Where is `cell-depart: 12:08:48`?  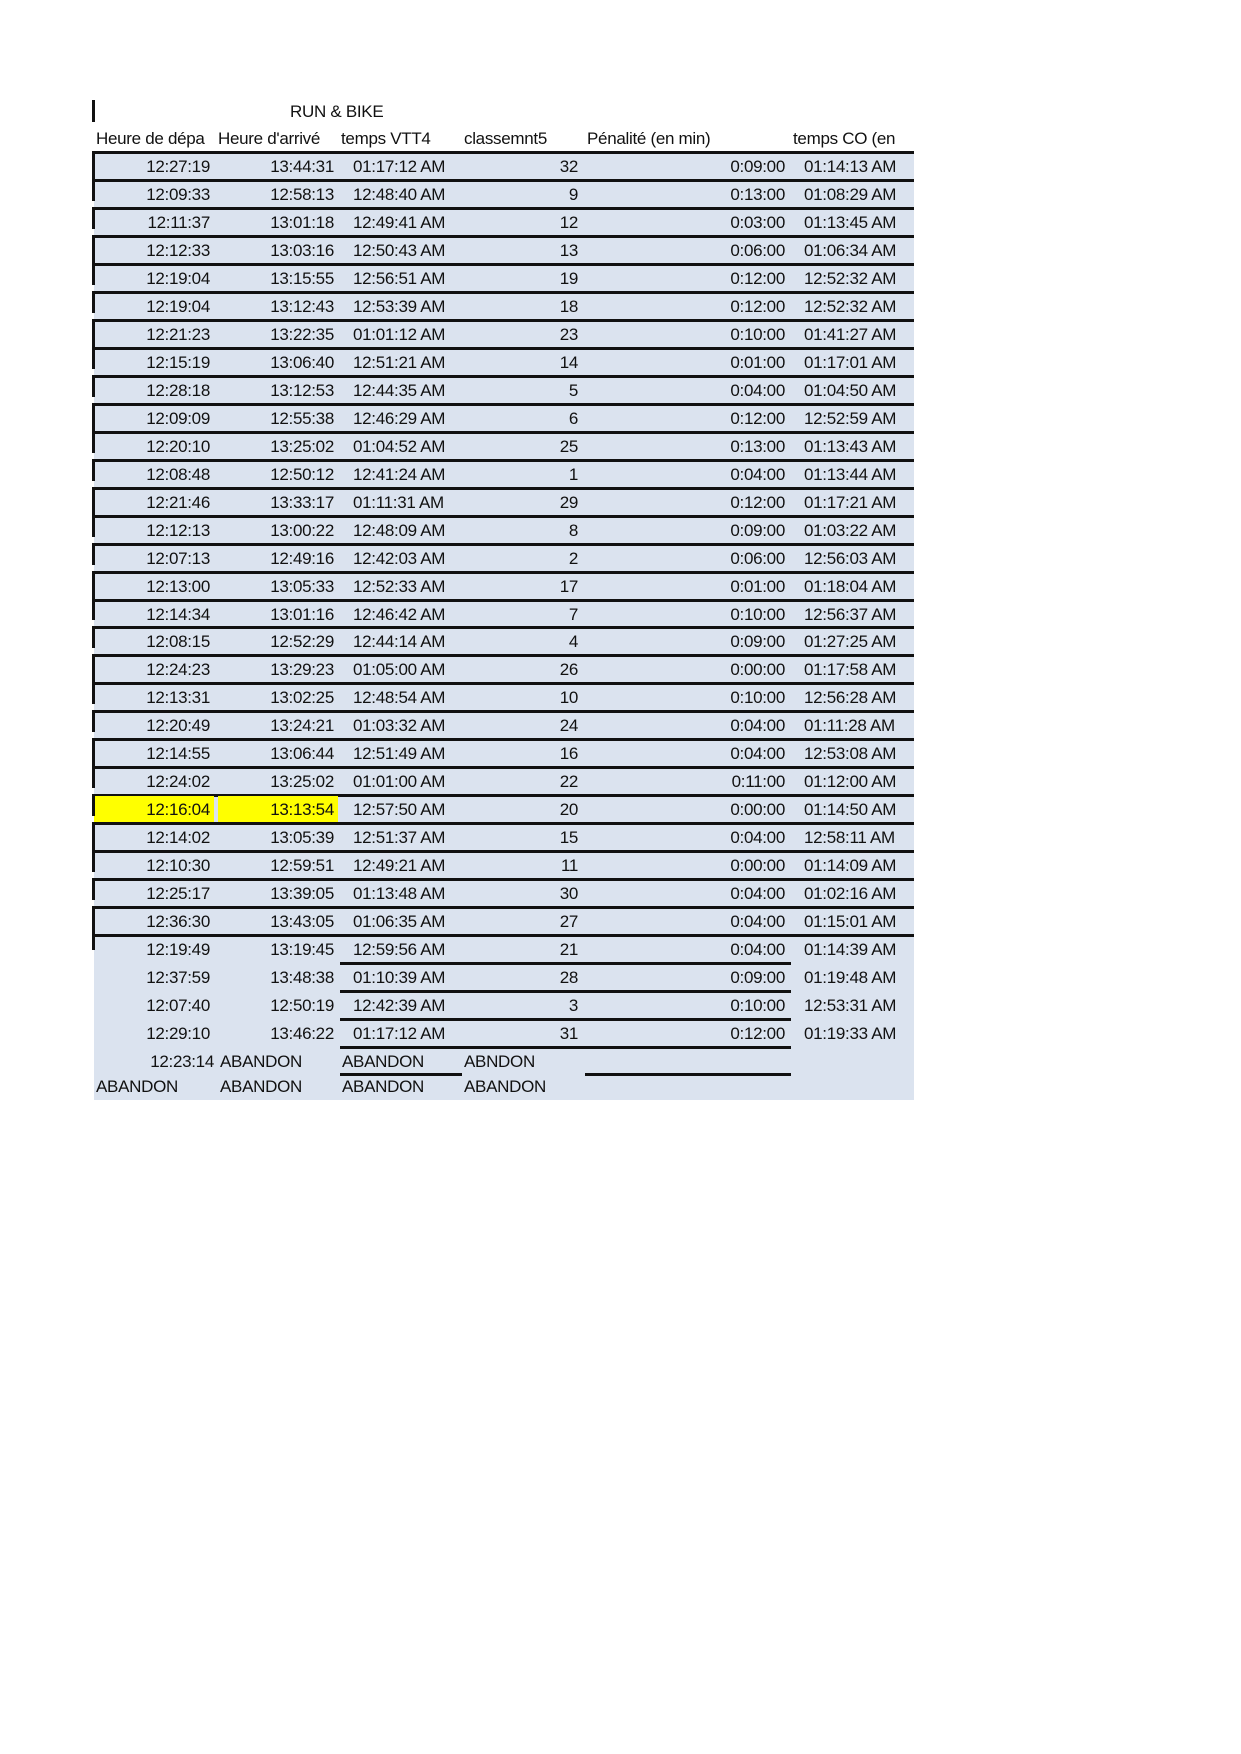 cell-depart: 12:08:48 is located at coordinates (178, 474).